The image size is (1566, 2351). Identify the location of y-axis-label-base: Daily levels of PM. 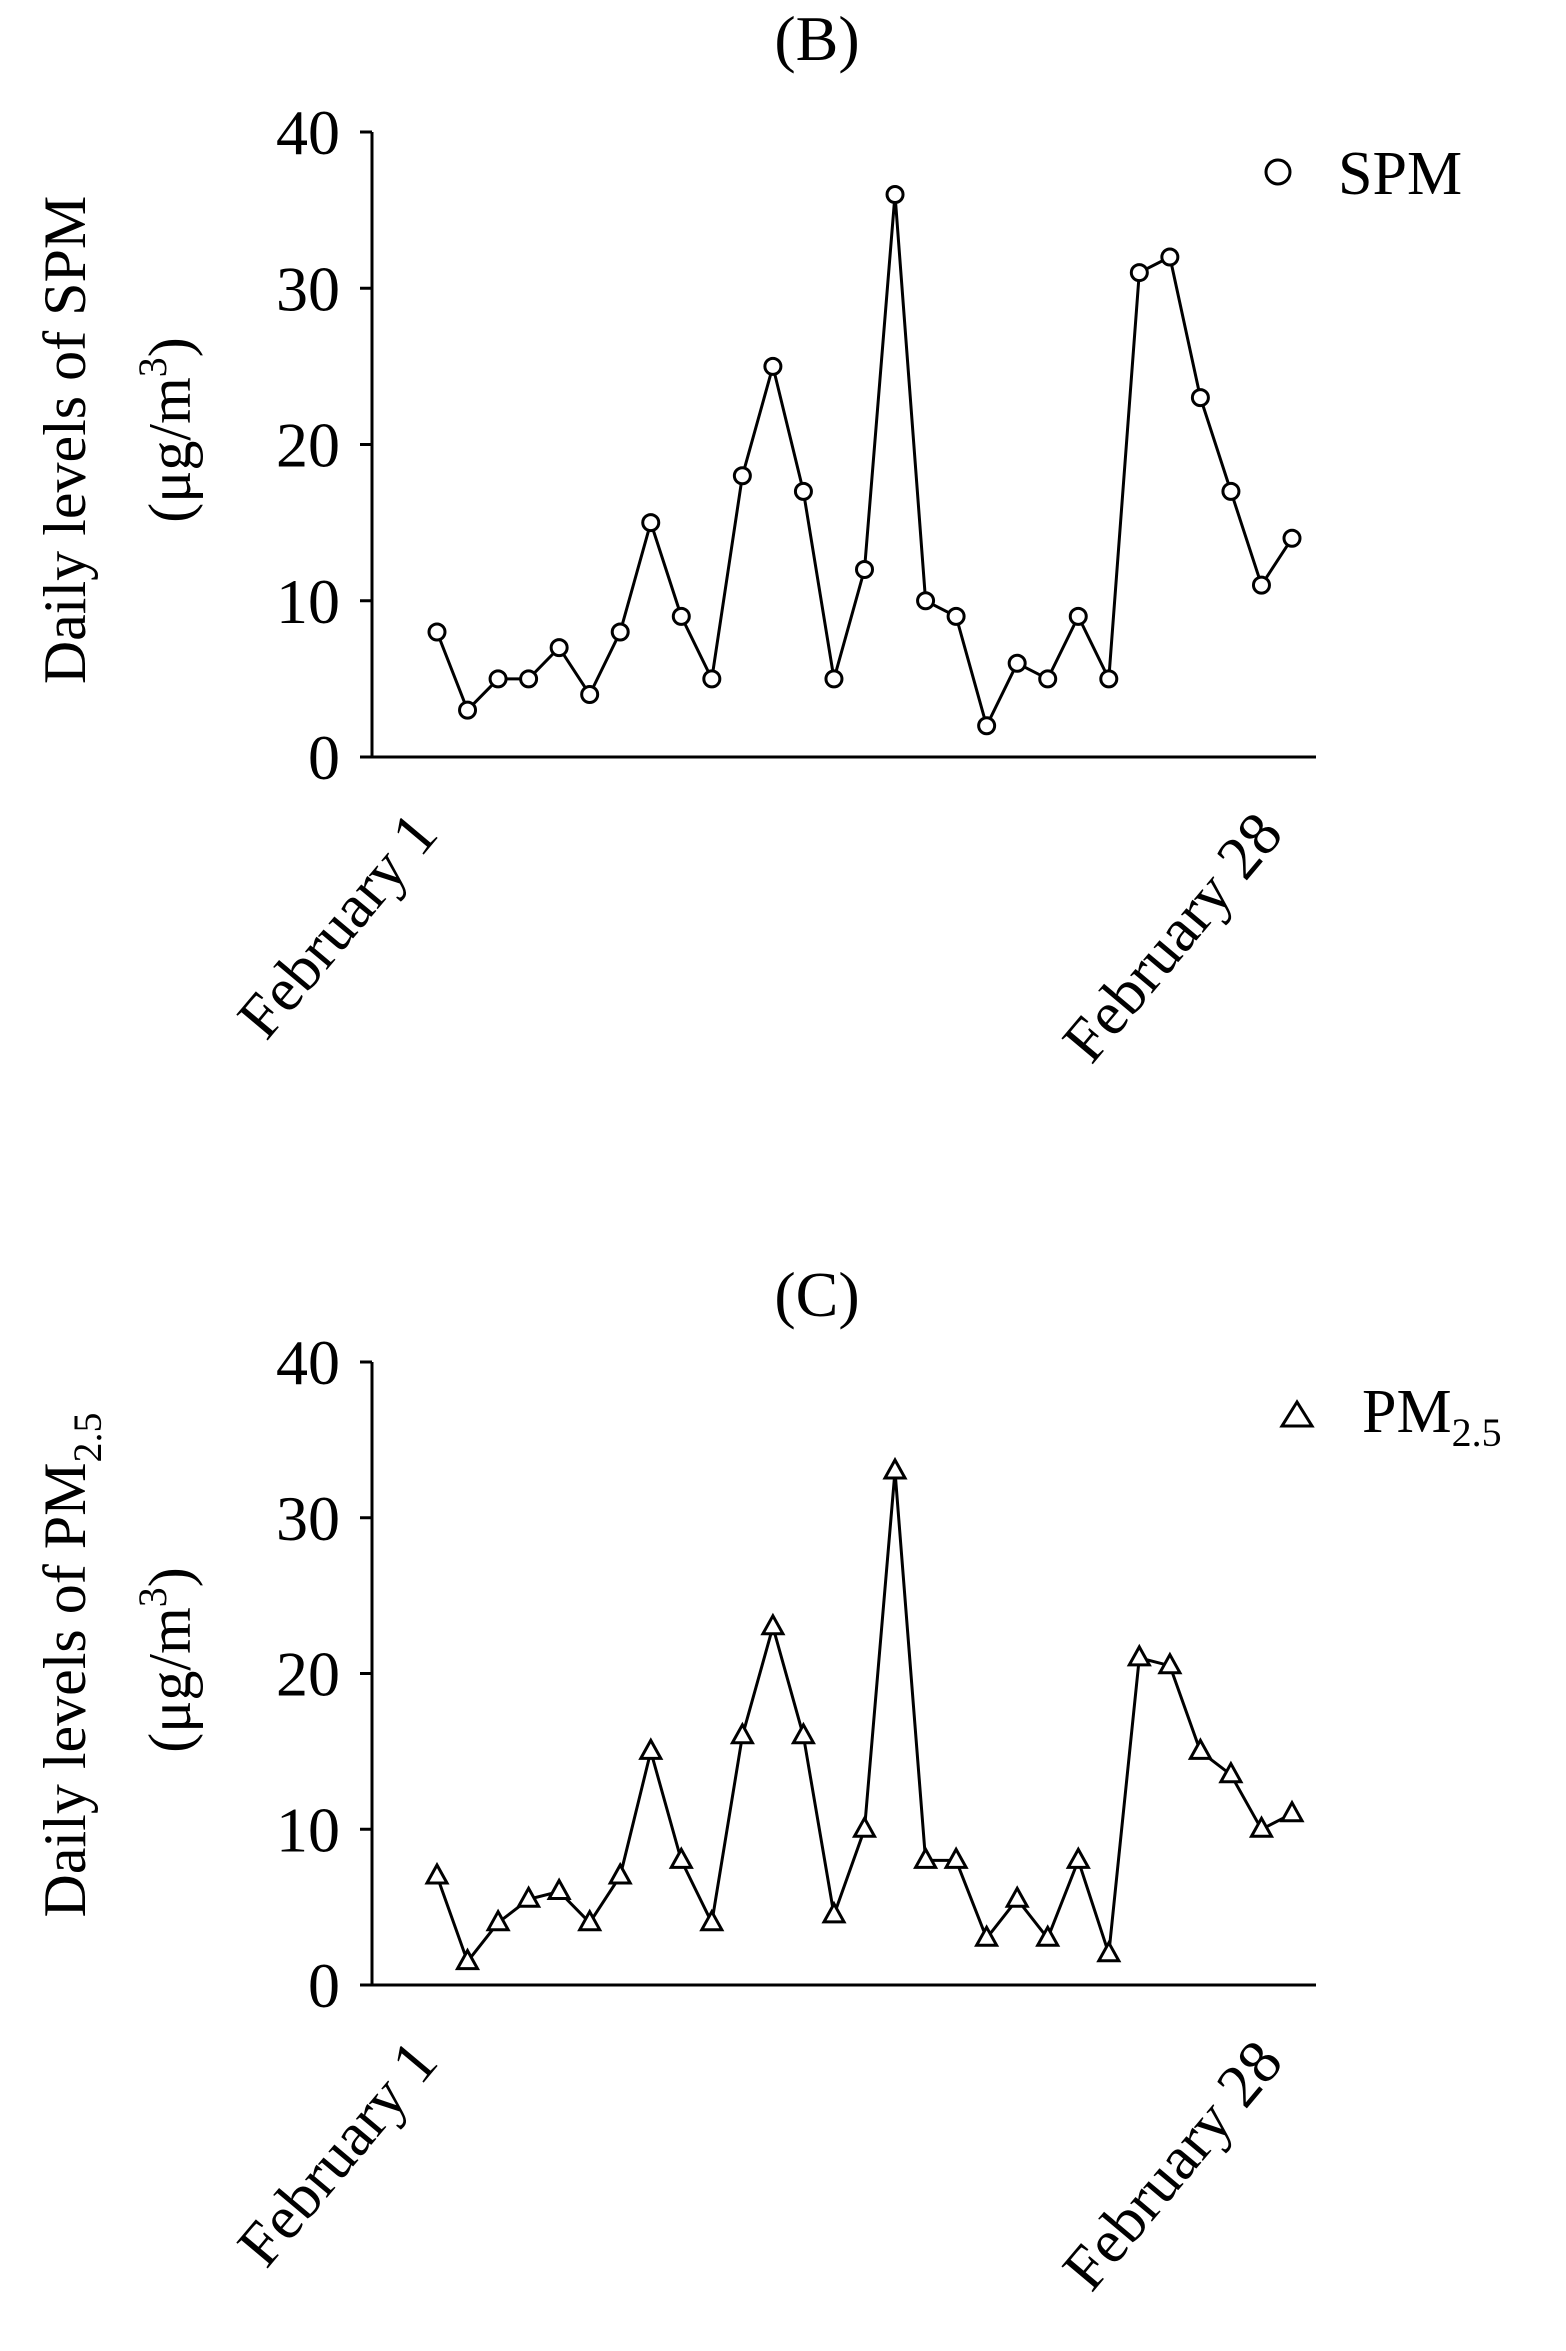
(65, 1690).